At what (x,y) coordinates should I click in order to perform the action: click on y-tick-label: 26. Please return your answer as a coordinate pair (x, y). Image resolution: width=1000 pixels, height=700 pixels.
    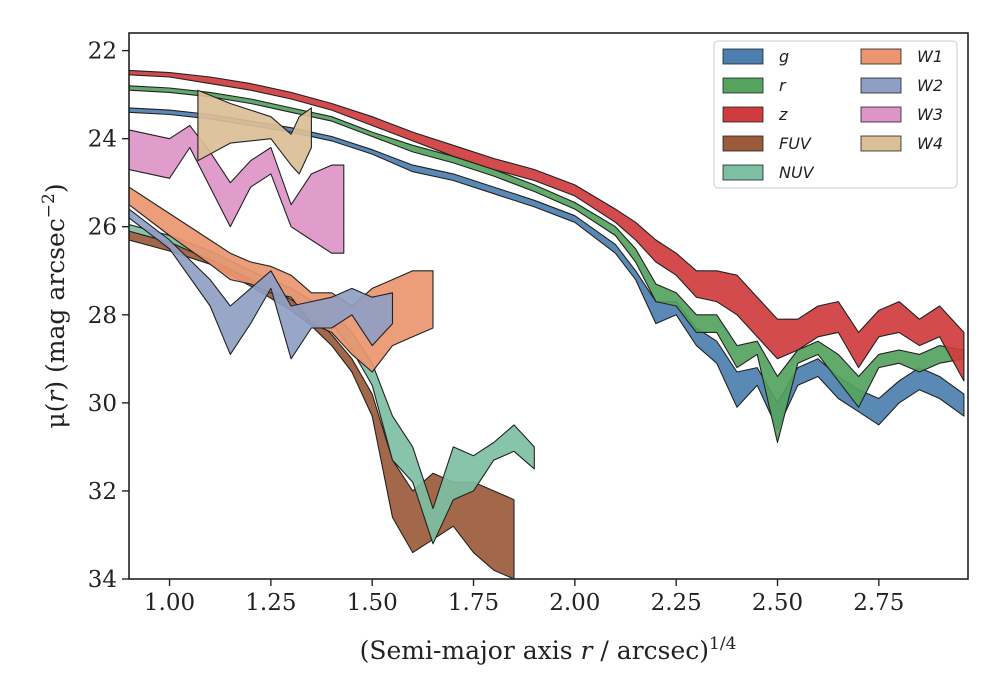
    Looking at the image, I should click on (102, 228).